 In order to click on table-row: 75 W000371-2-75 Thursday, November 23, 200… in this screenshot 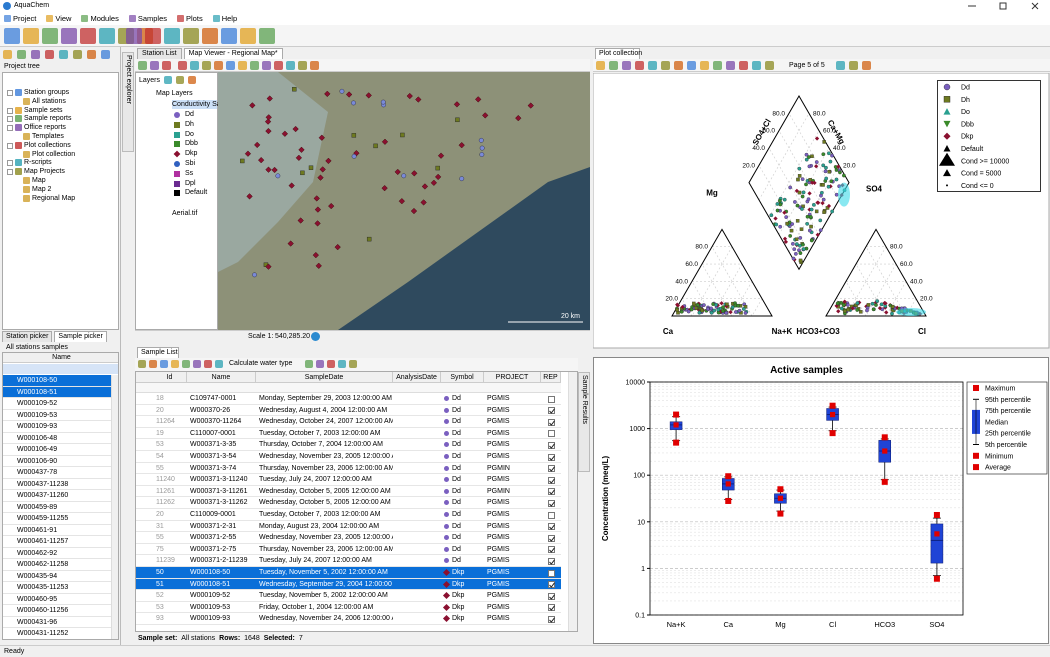, I will do `click(348, 550)`.